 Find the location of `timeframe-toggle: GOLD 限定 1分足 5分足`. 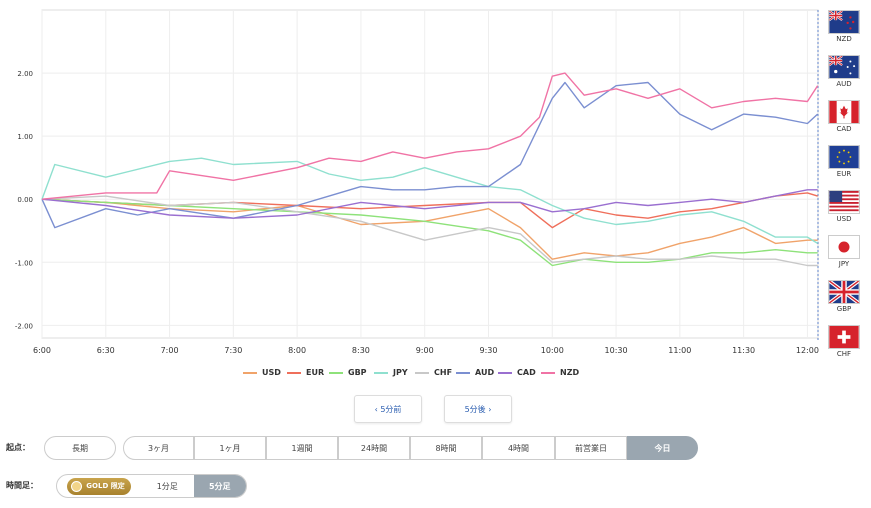

timeframe-toggle: GOLD 限定 1分足 5分足 is located at coordinates (151, 486).